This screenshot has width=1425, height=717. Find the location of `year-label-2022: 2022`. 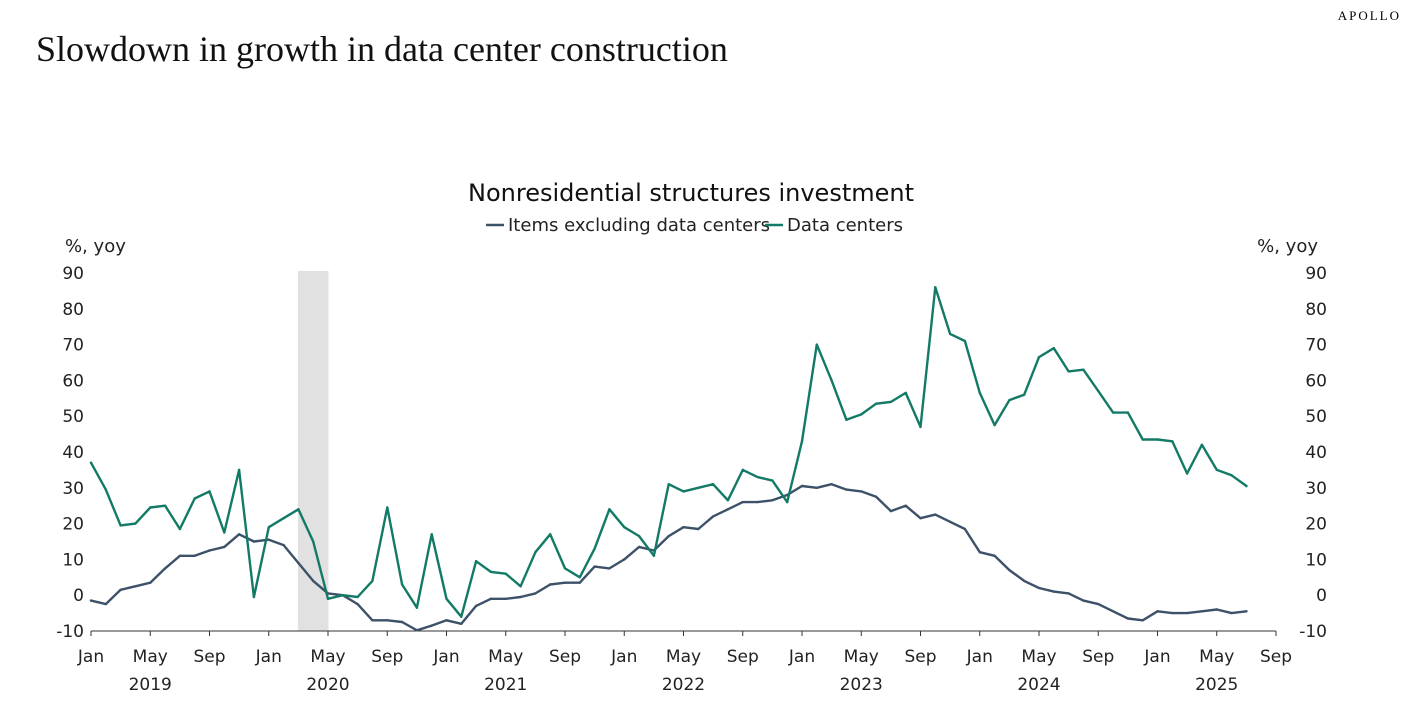

year-label-2022: 2022 is located at coordinates (683, 685).